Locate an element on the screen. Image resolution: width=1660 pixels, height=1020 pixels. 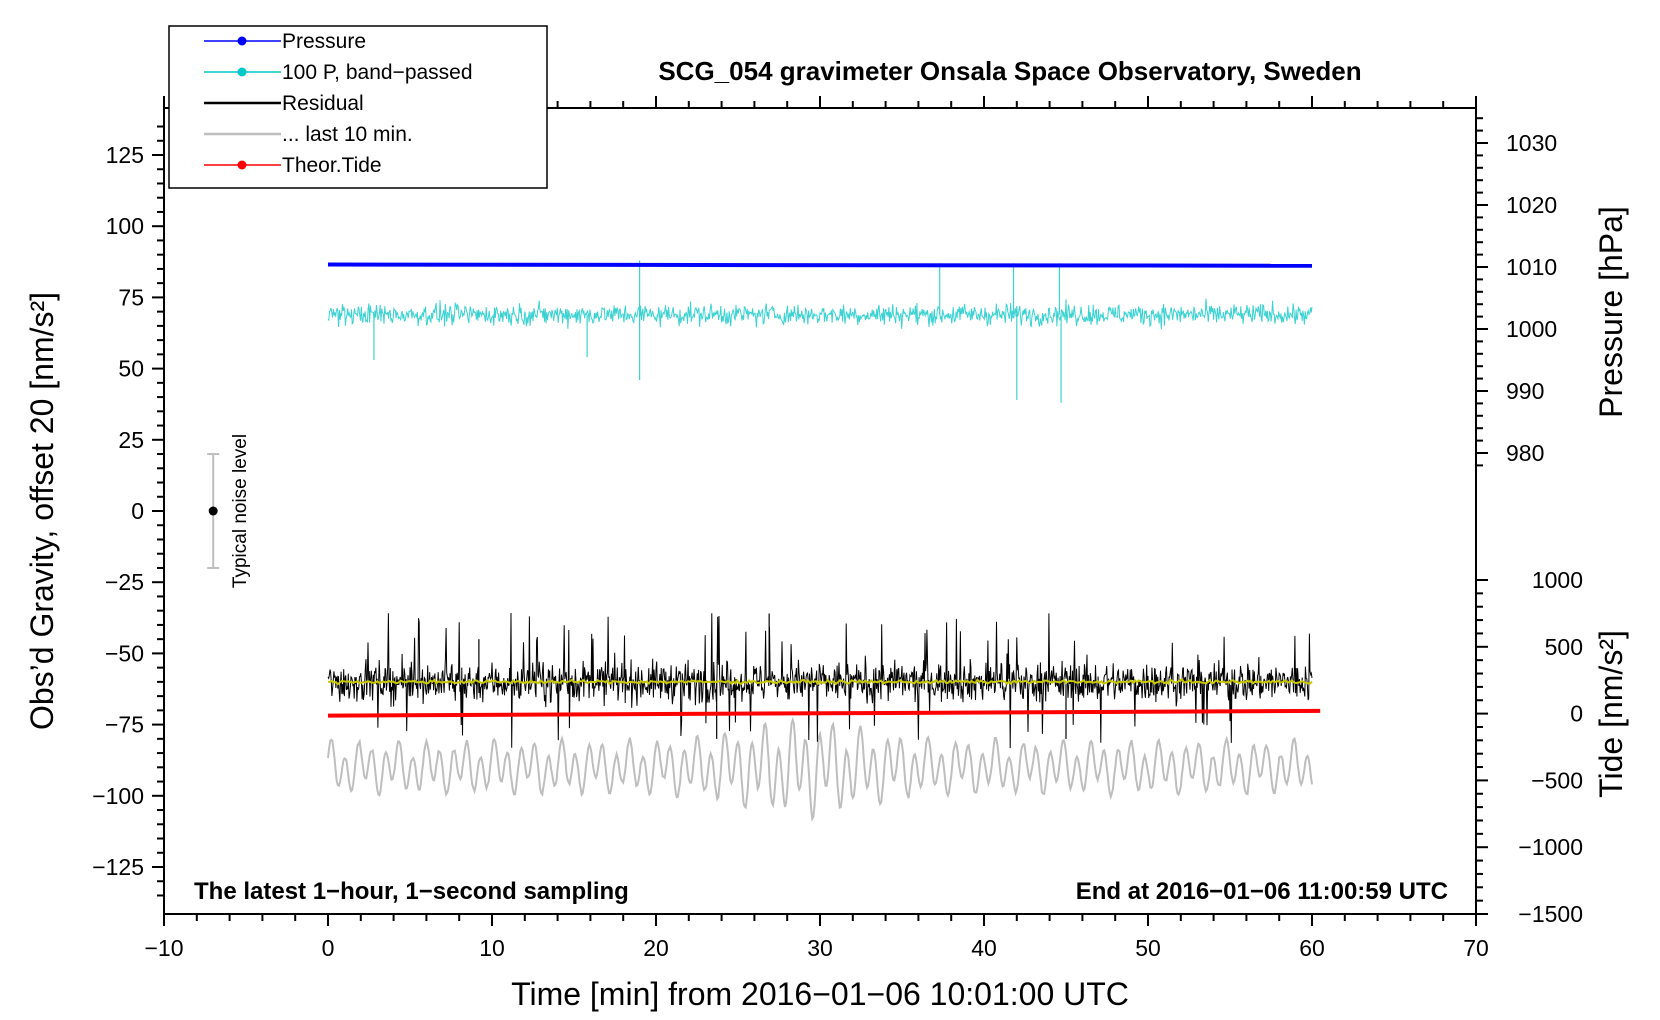
pressure-tick-label: 980 is located at coordinates (1525, 453).